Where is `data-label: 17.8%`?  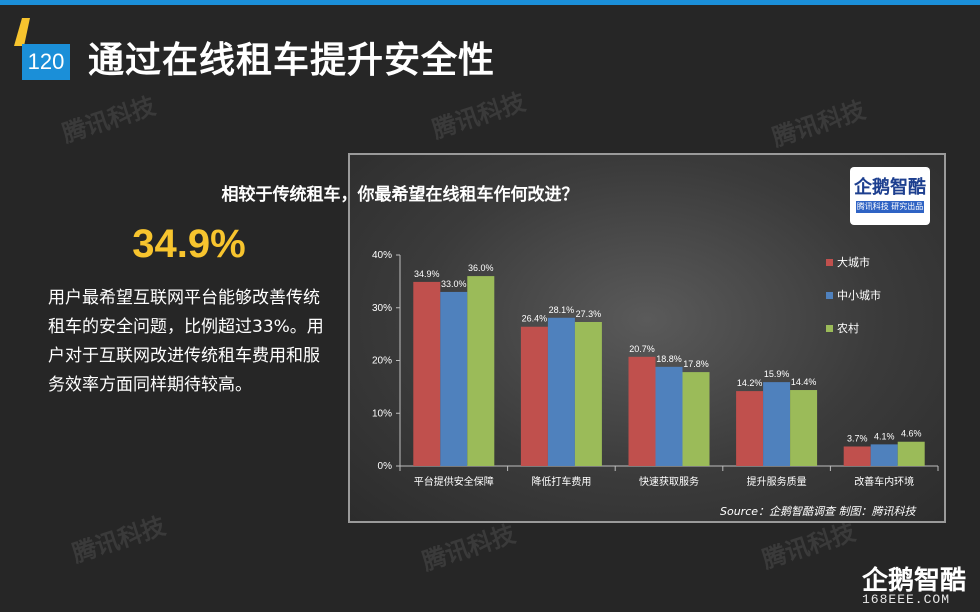
data-label: 17.8% is located at coordinates (696, 364).